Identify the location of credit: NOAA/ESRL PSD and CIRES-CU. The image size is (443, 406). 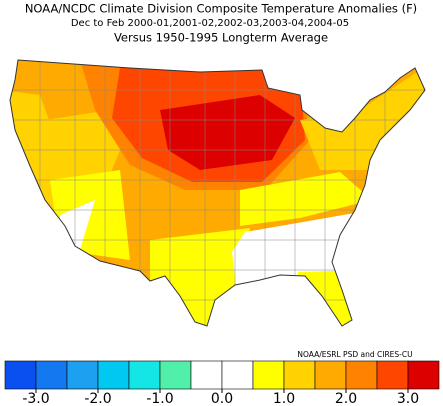
(354, 354).